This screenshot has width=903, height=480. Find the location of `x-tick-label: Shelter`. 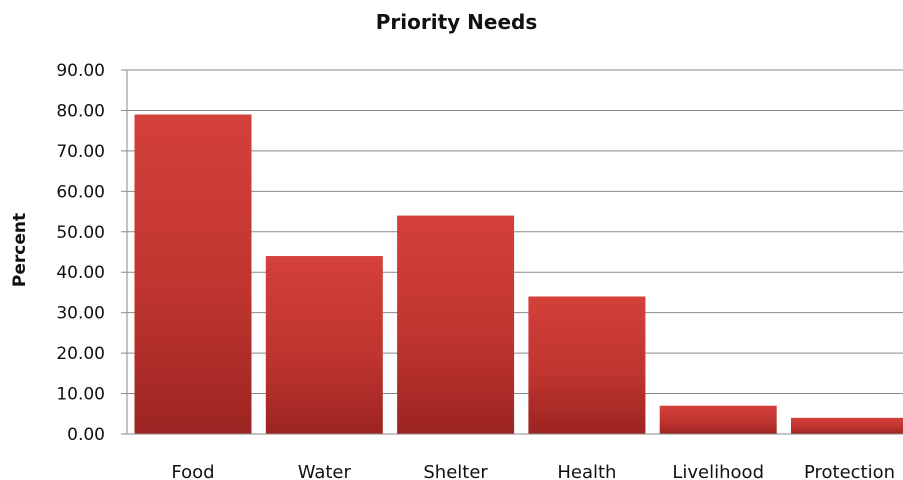

x-tick-label: Shelter is located at coordinates (455, 471).